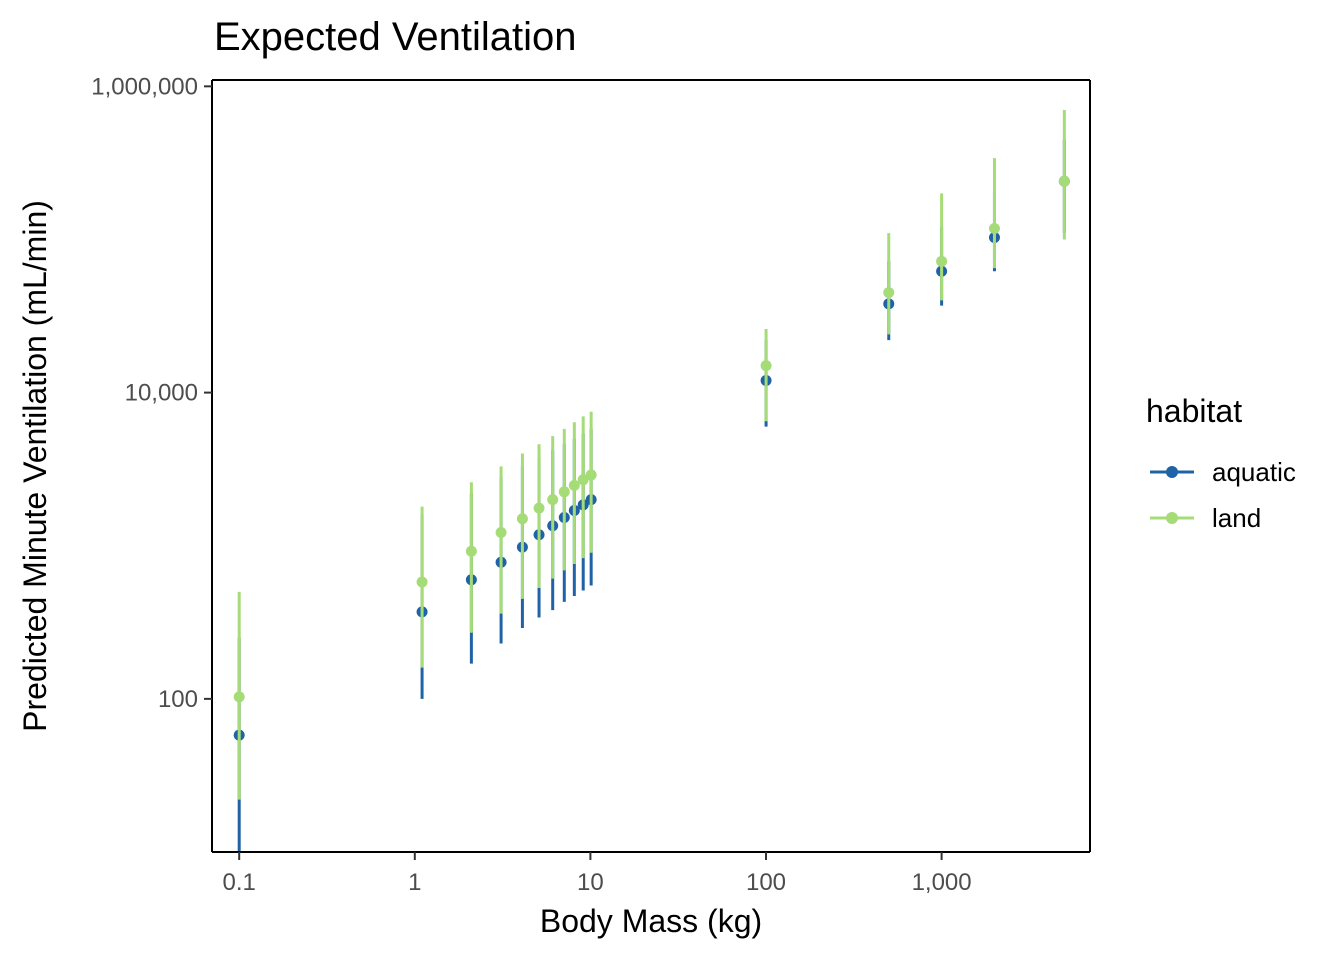 The height and width of the screenshot is (960, 1344). Describe the element at coordinates (35, 466) in the screenshot. I see `y-axis-title: Predicted Minute Ventilation (mL/min)` at that location.